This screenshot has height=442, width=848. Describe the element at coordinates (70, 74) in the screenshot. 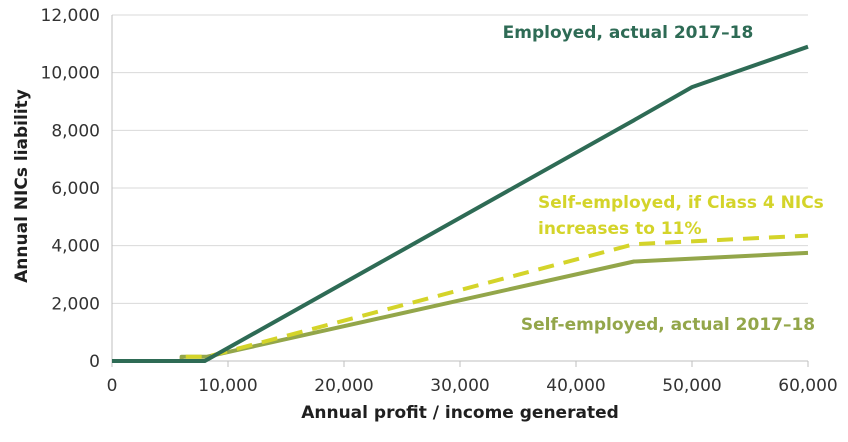

I see `y-tick-label: 10,000` at that location.